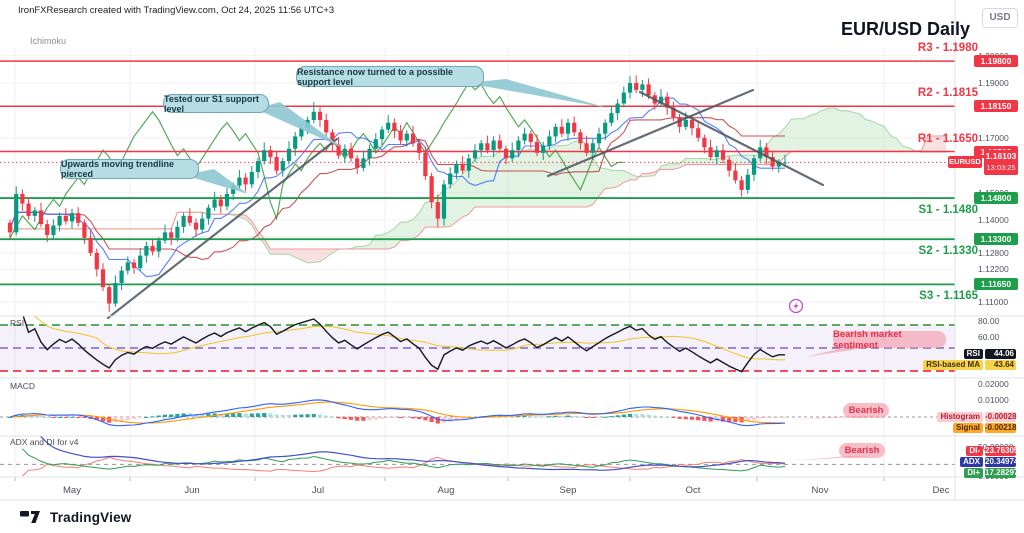  I want to click on resistance-label-r3: R3 - 1.1980, so click(947, 48).